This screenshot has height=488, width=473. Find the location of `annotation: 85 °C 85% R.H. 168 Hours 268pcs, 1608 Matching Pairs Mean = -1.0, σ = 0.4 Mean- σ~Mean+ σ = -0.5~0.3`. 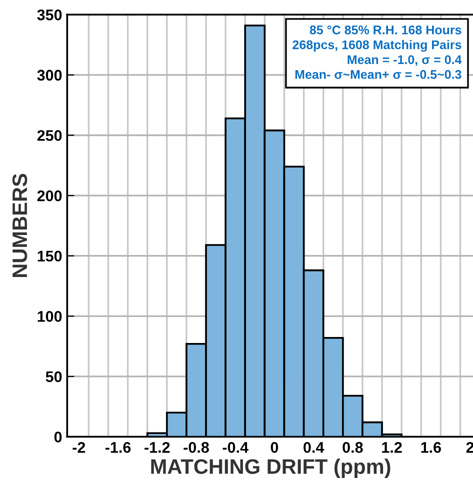

annotation: 85 °C 85% R.H. 168 Hours 268pcs, 1608 Matching Pairs Mean = -1.0, σ = 0.4 Mean- σ~Mean+ σ = -0.5~0.3 is located at coordinates (377, 52).